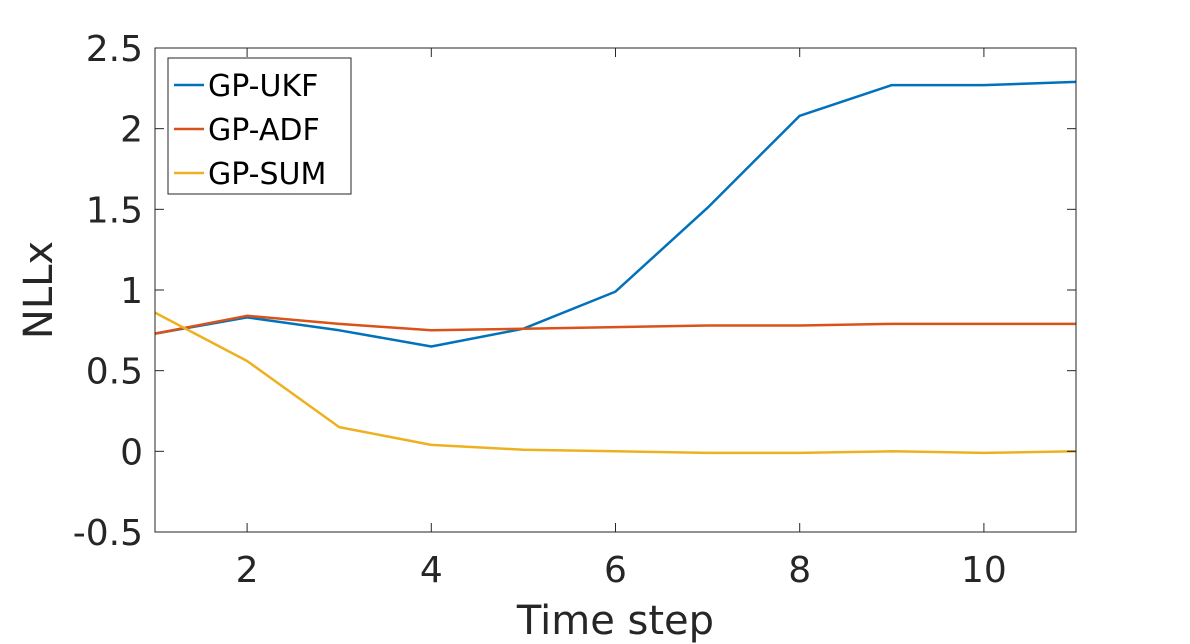 This screenshot has height=644, width=1190. I want to click on x-tick-label: 4, so click(431, 570).